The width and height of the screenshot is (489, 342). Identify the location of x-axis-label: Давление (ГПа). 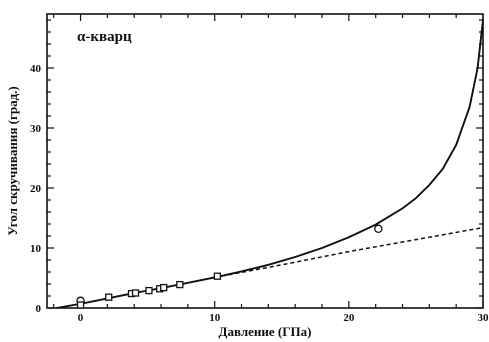
(265, 331).